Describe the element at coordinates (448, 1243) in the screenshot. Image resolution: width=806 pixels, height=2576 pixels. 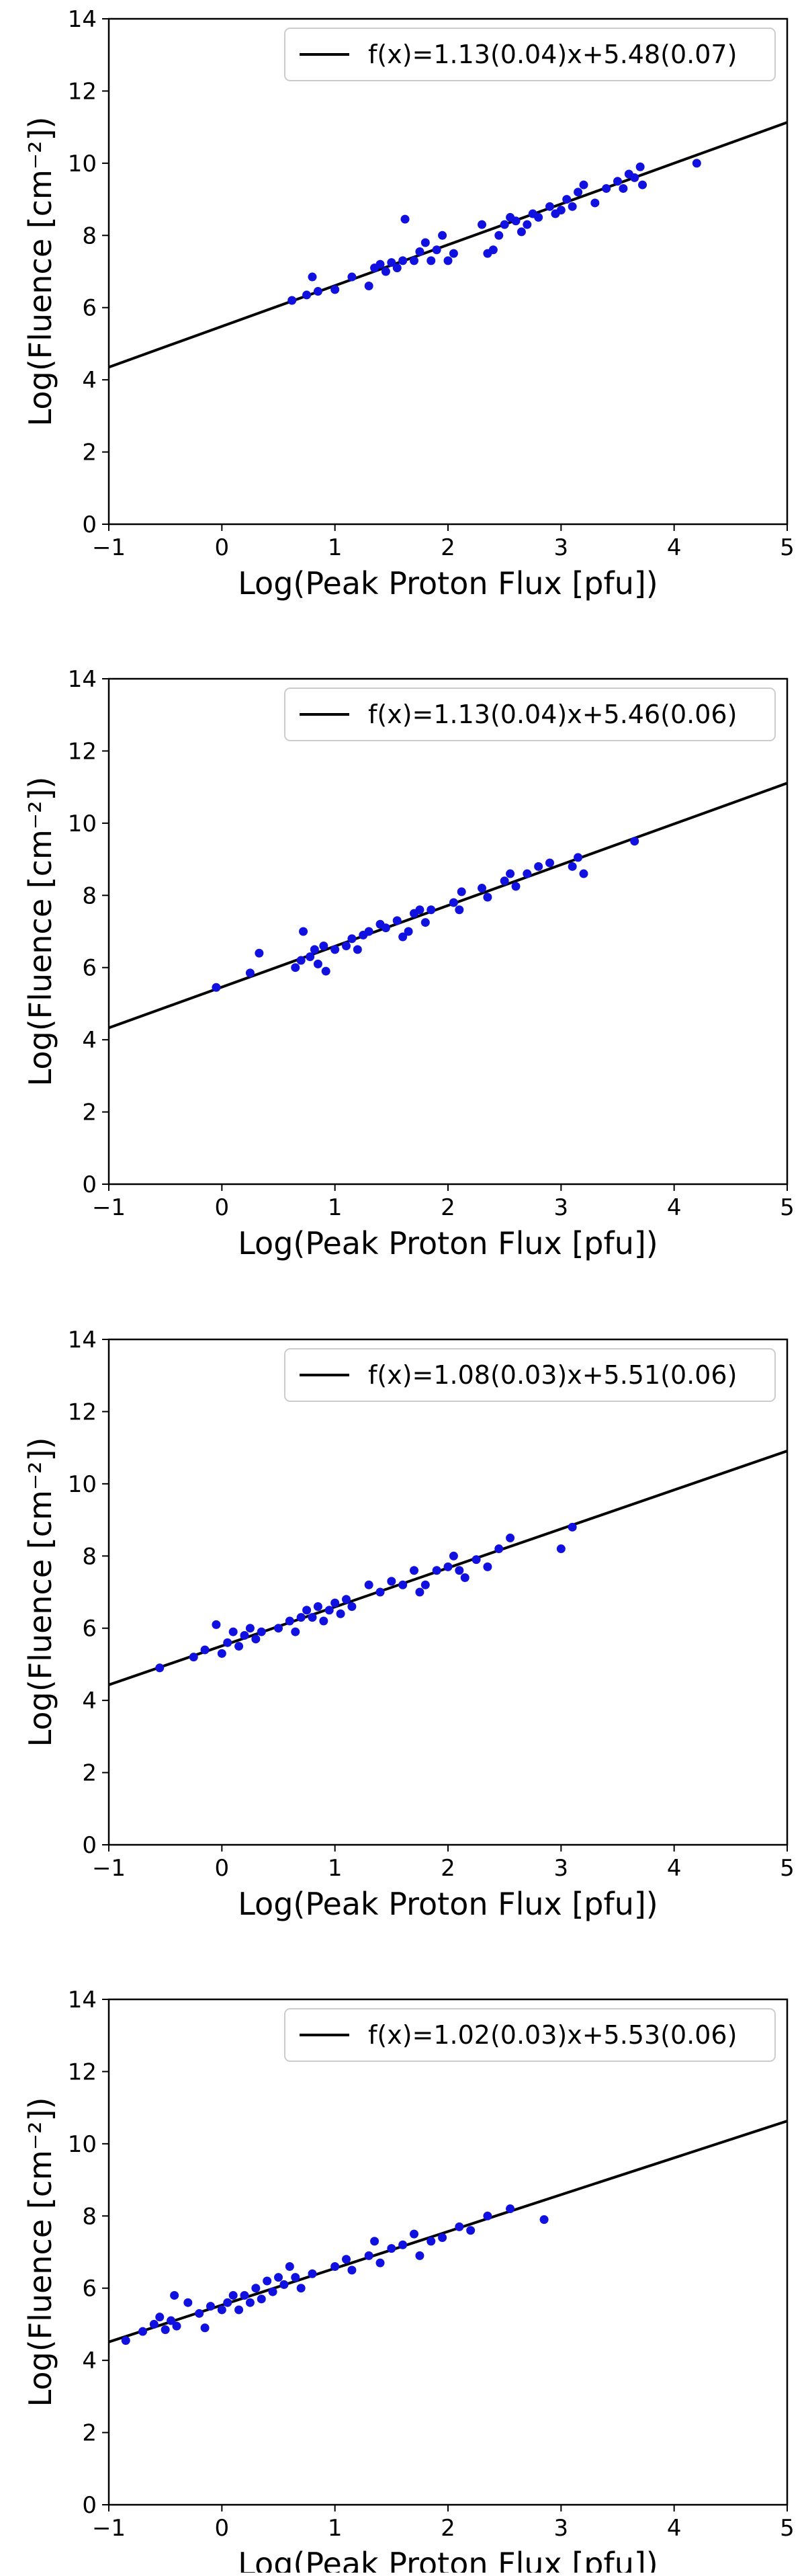
I see `x-axis-label: Log(Peak Proton Flux [pfu])` at that location.